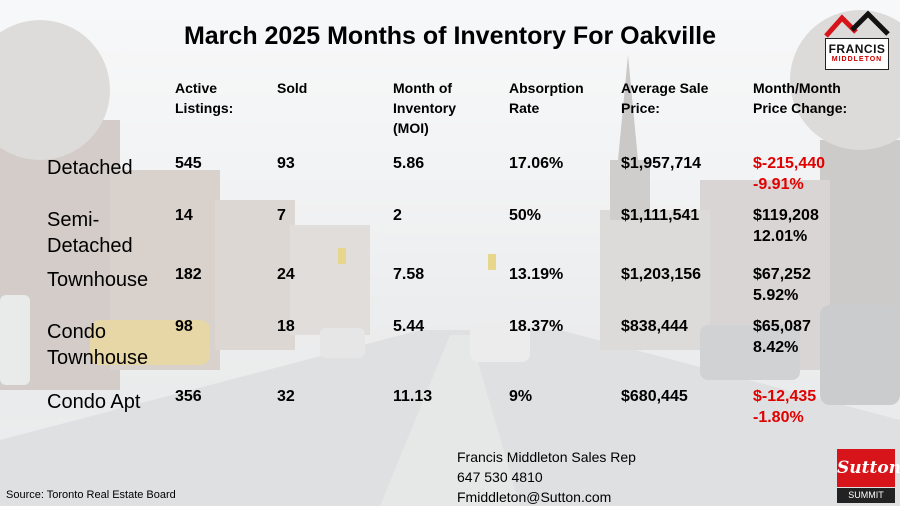 The width and height of the screenshot is (900, 507). Describe the element at coordinates (98, 280) in the screenshot. I see `row-label-townhouse: Townhouse` at that location.